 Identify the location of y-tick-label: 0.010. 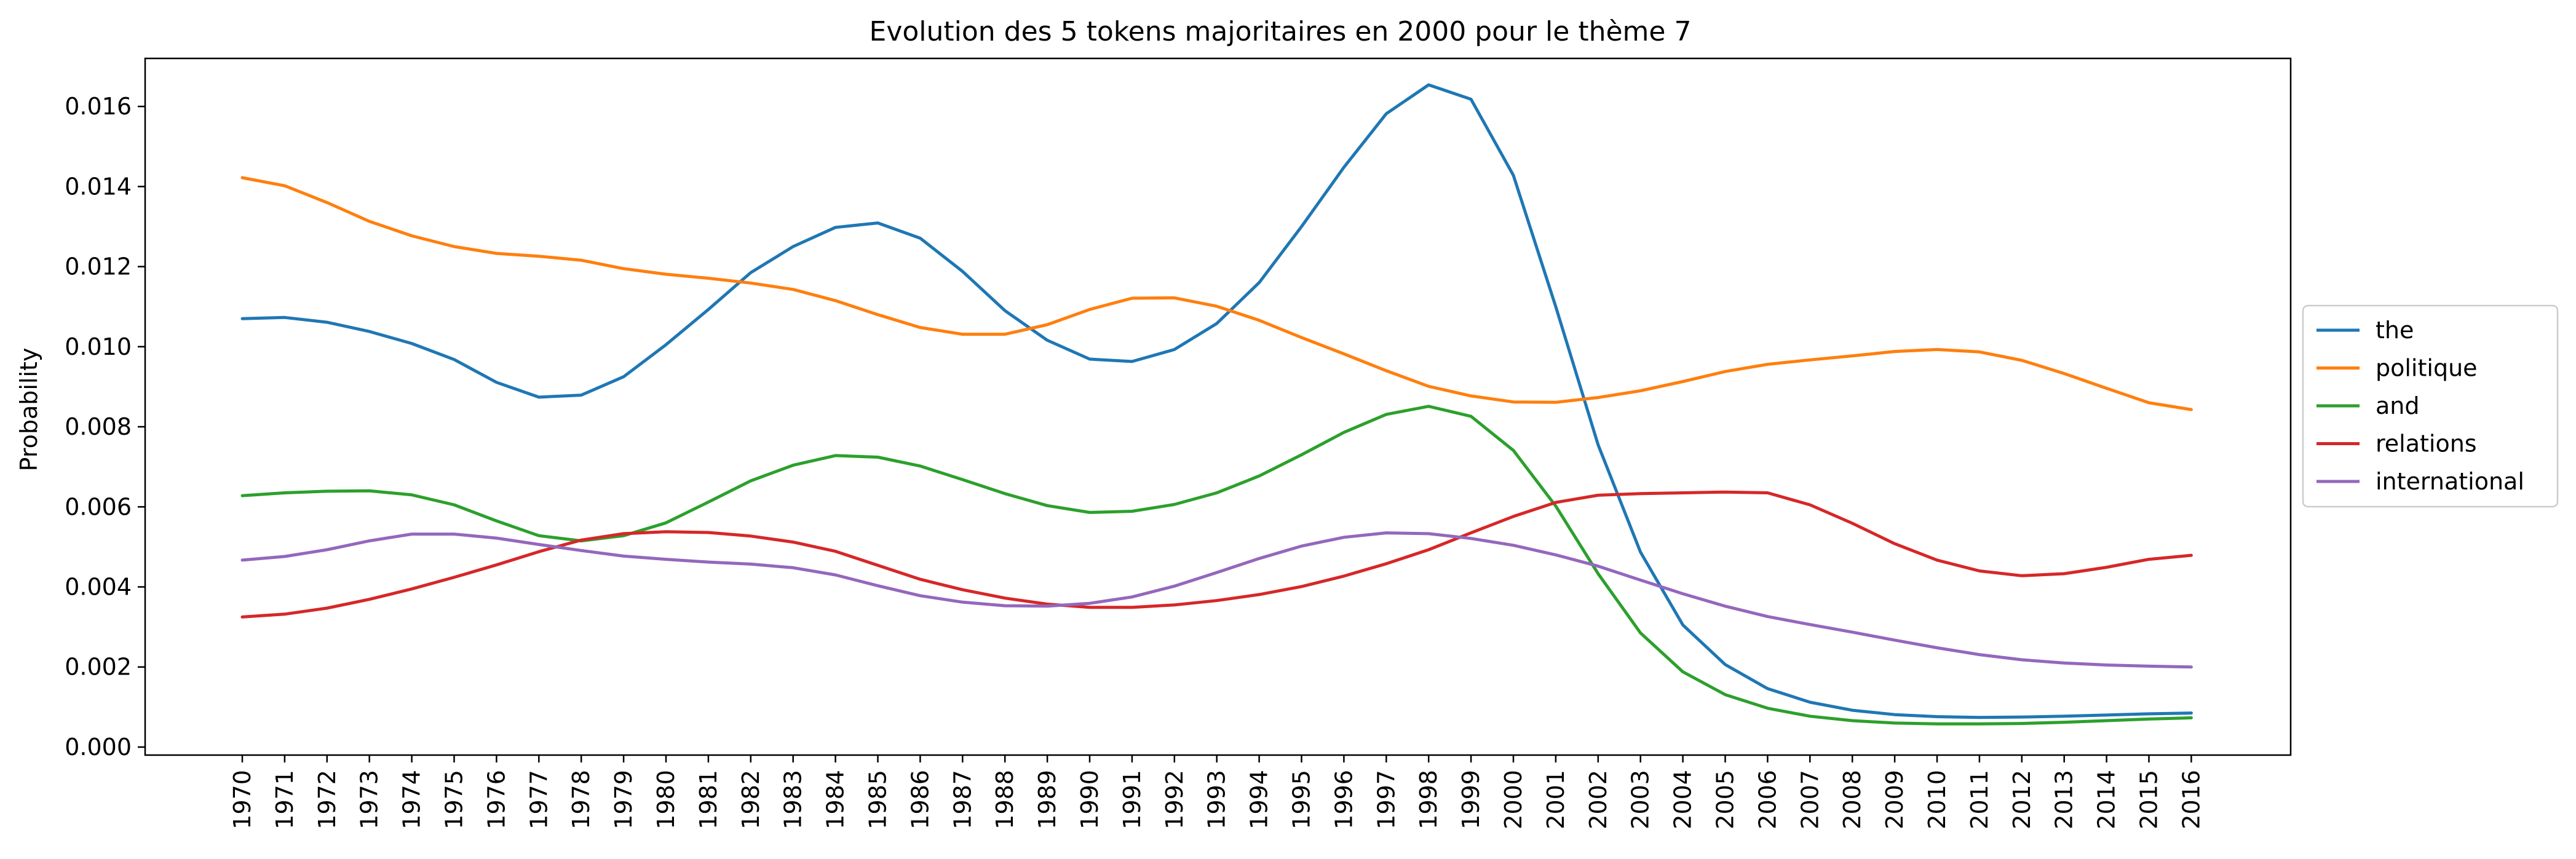
(98, 346).